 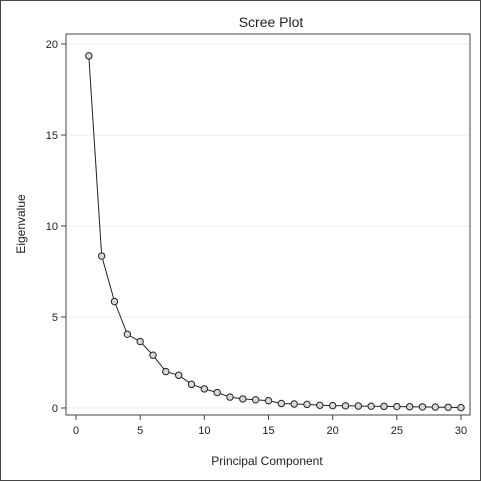 I want to click on y-tick-label: 10, so click(x=52, y=227).